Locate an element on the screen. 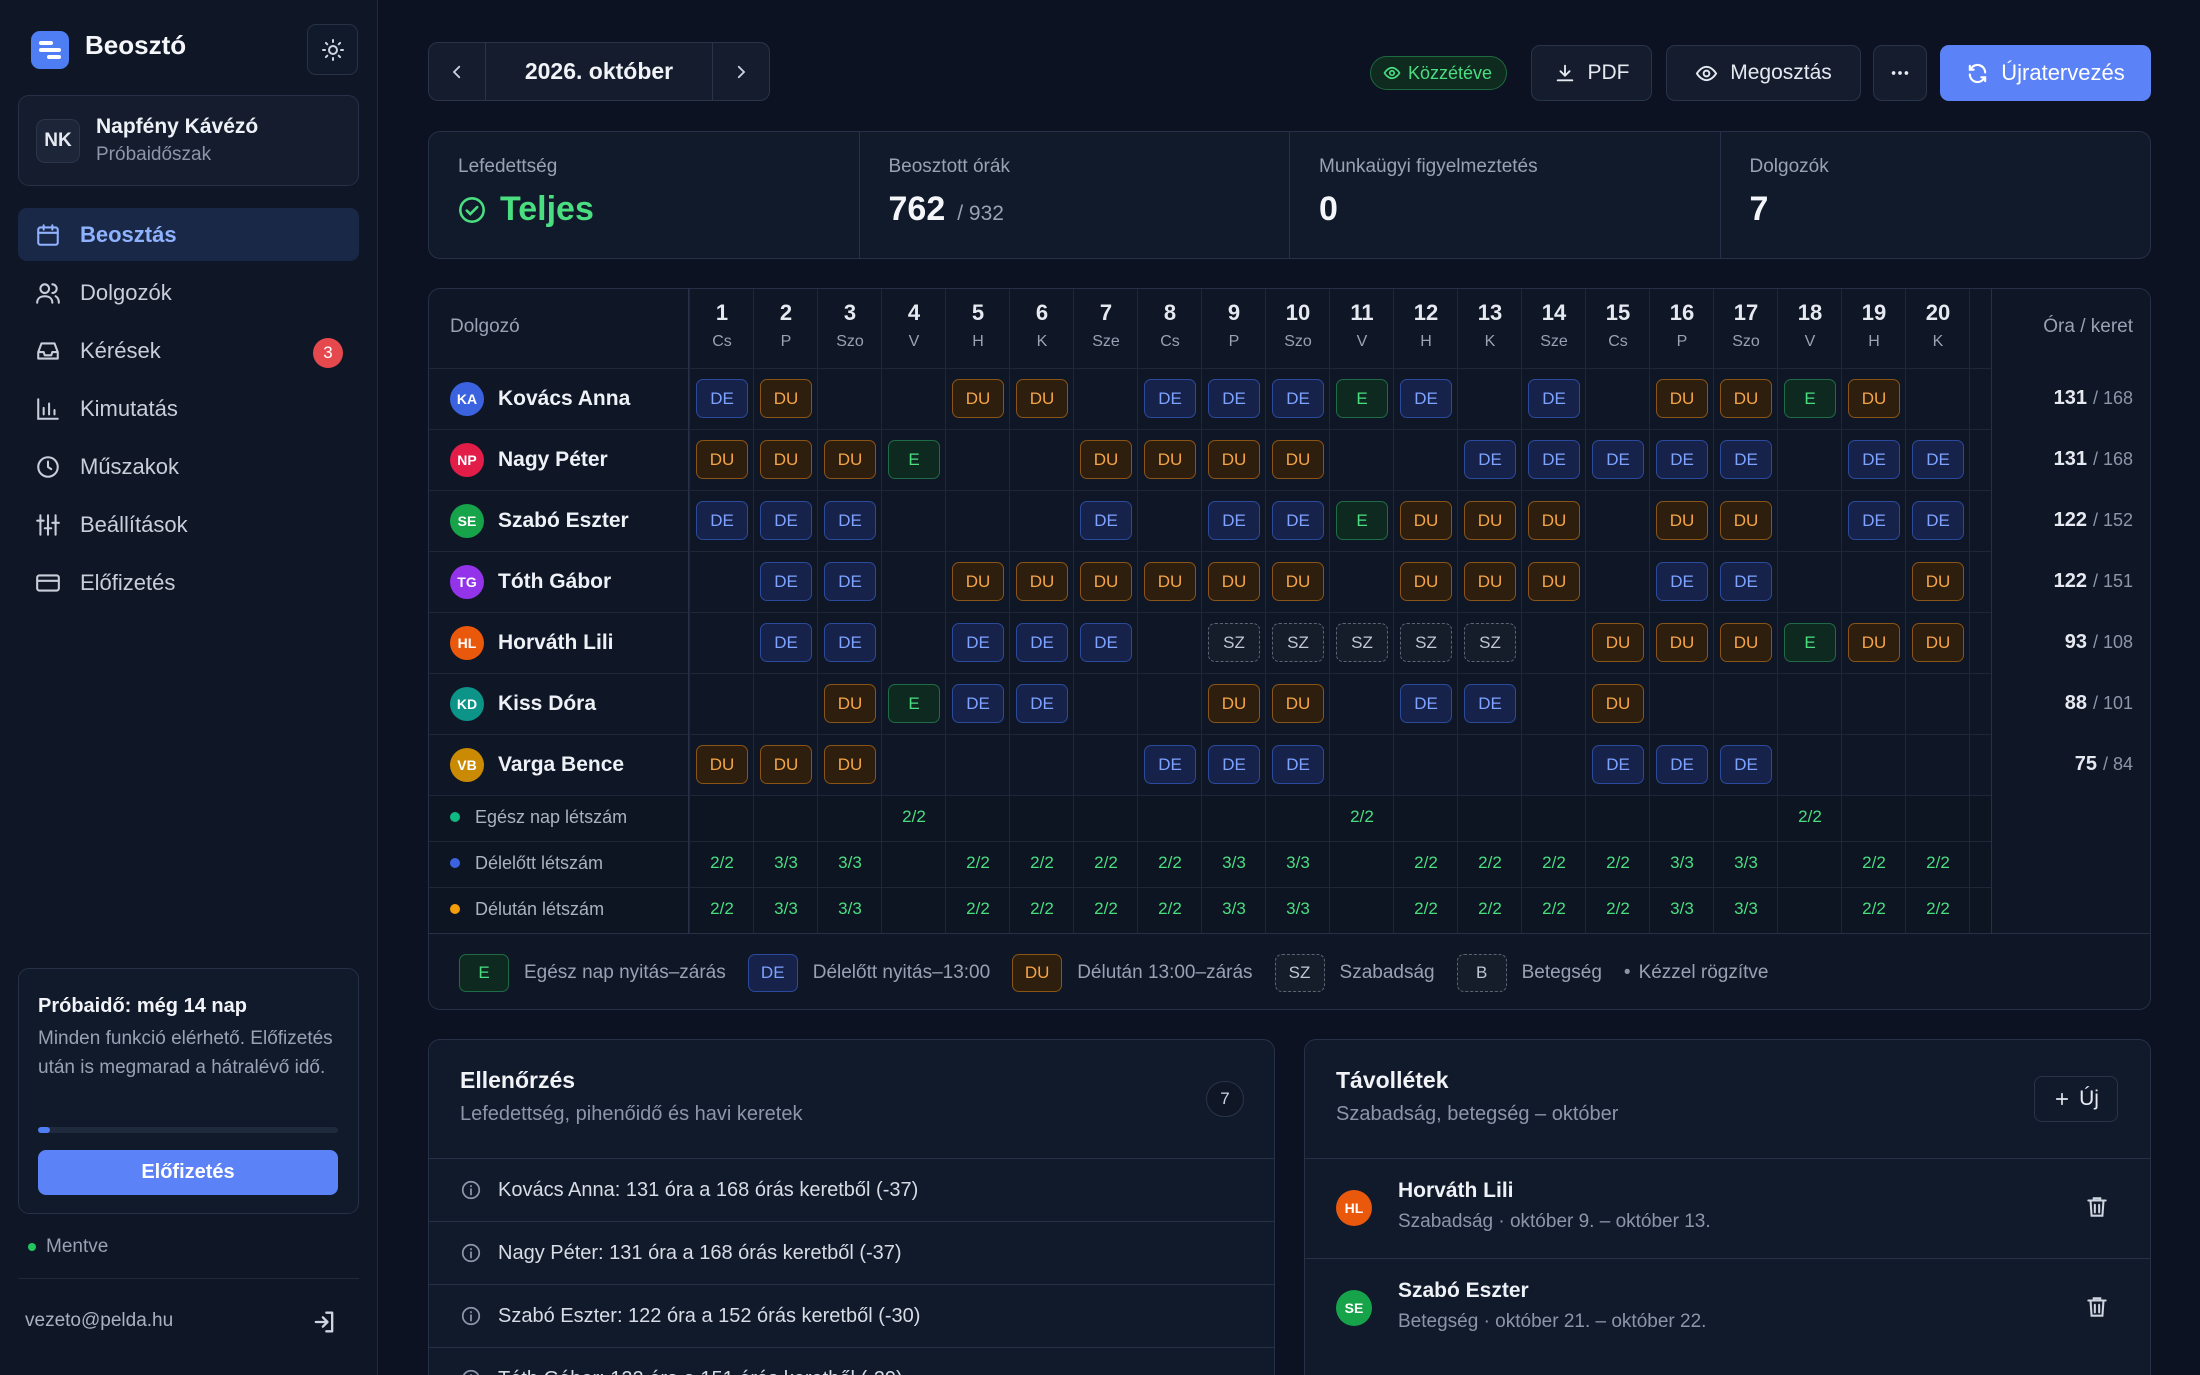 The width and height of the screenshot is (2200, 1375). sidebar-item-3: Kimutatás is located at coordinates (188, 408).